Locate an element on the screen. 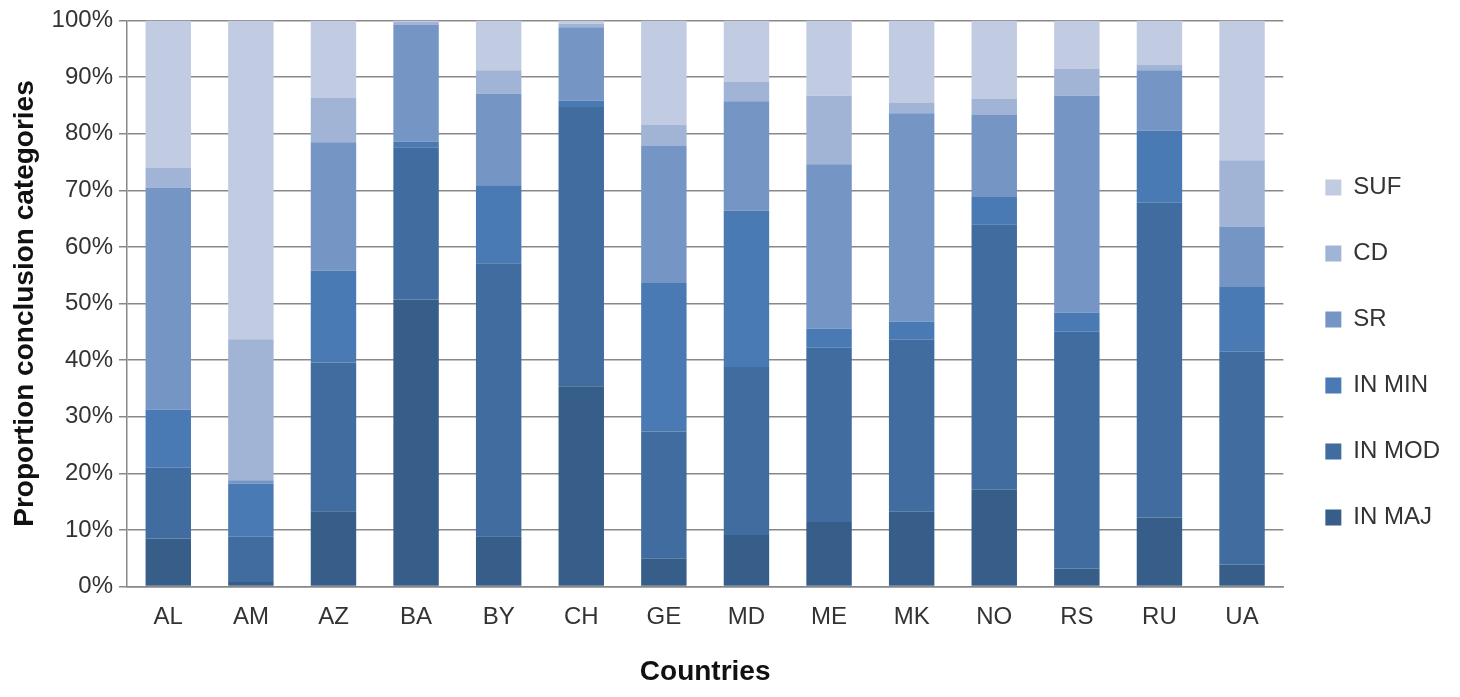 Image resolution: width=1460 pixels, height=697 pixels. y-tick-label: 70% is located at coordinates (88, 188).